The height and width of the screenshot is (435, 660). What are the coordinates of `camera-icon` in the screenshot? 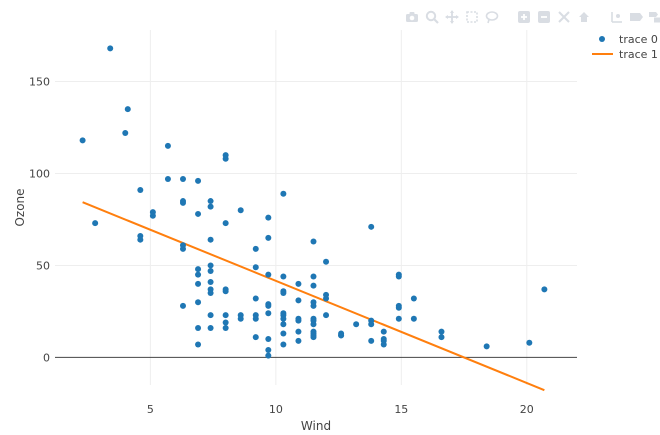 It's located at (412, 17).